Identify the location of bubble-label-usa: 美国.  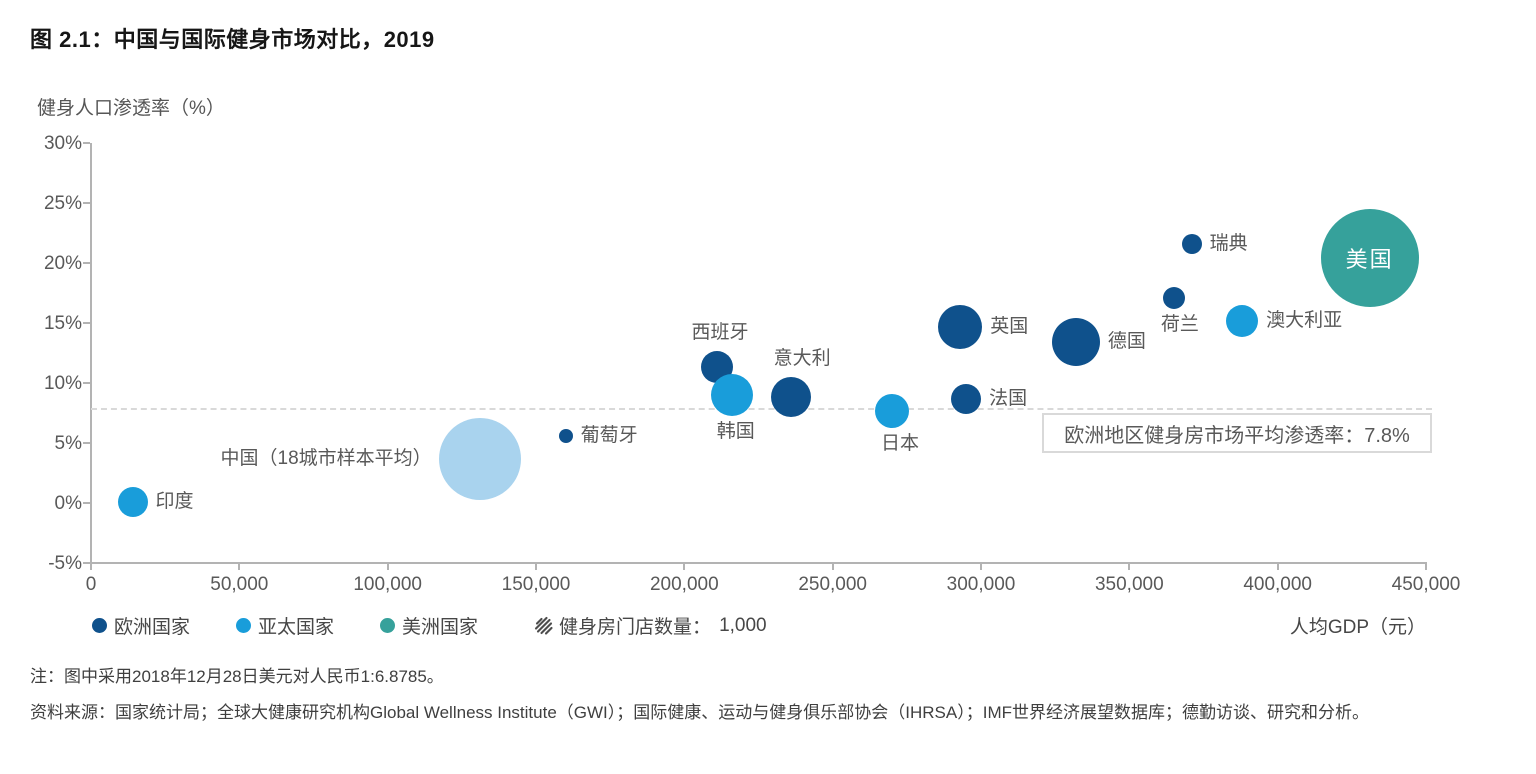
(1369, 260).